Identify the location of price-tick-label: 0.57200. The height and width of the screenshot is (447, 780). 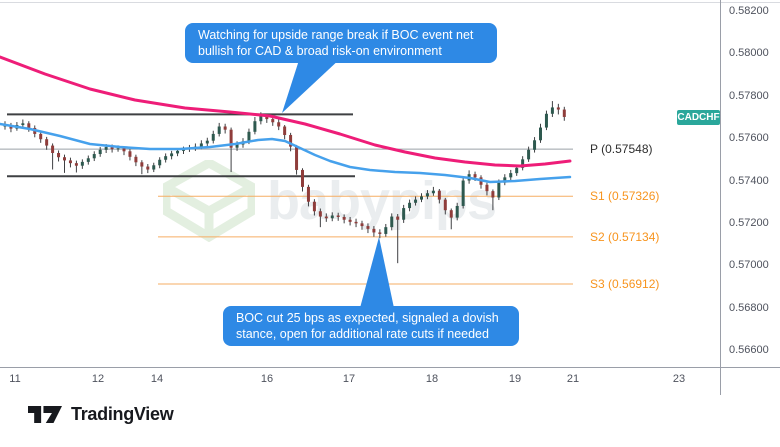
(749, 222).